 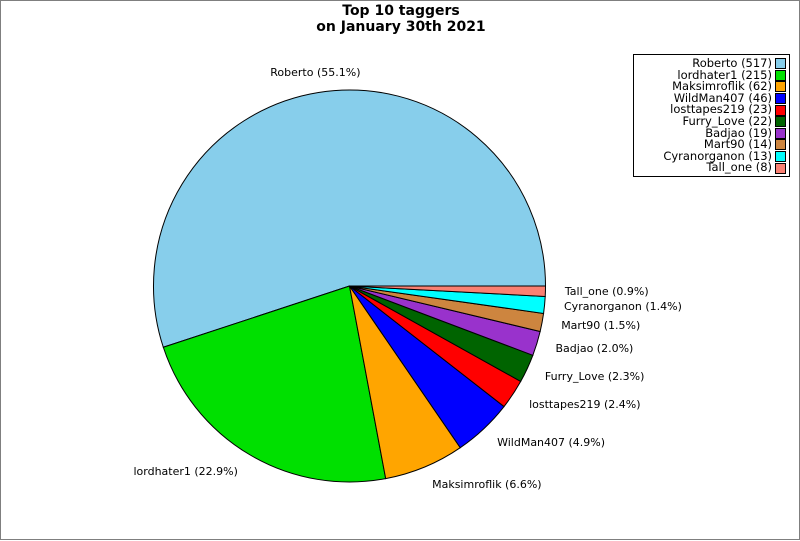 I want to click on legend-label-Furry_Love: Furry_Love (22), so click(x=727, y=120).